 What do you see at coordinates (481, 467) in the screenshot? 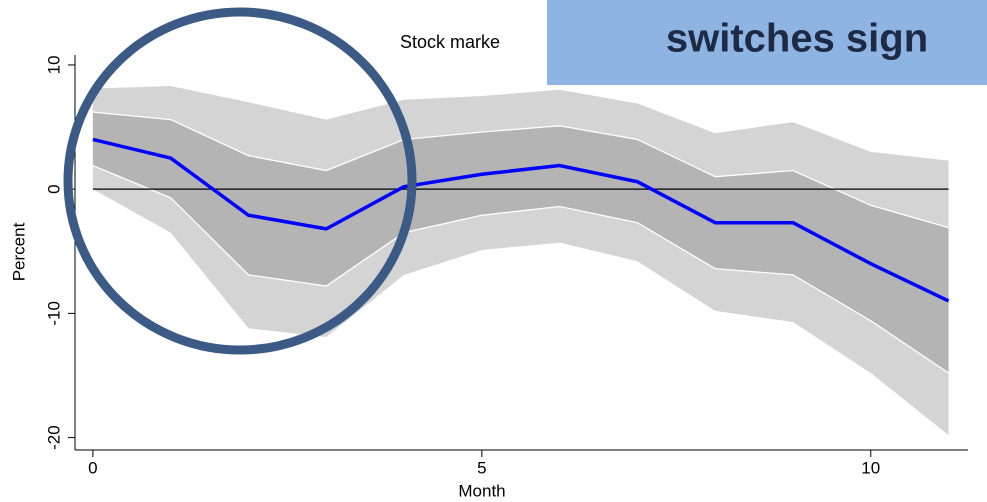
I see `x-tick-label: 5` at bounding box center [481, 467].